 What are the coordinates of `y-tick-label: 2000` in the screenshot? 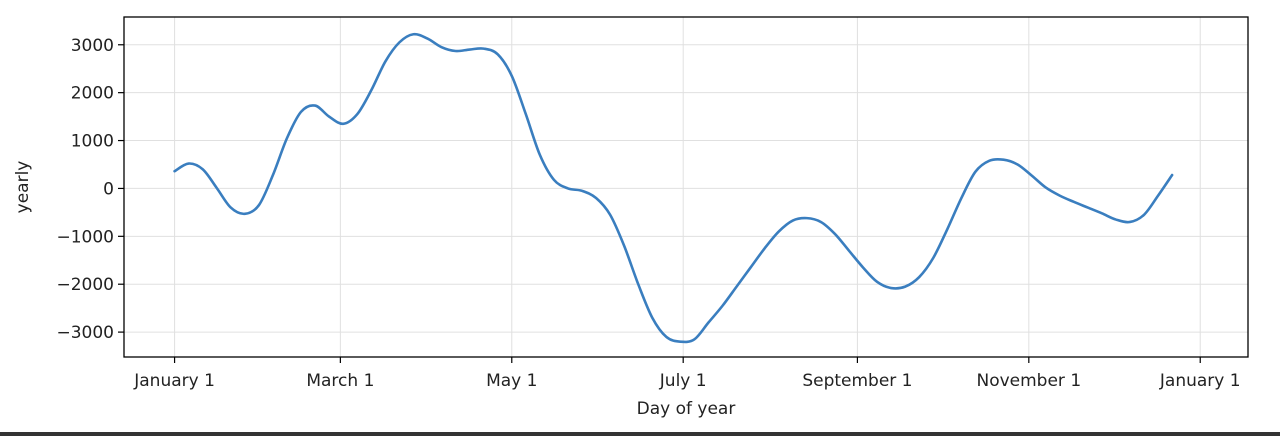 It's located at (92, 94).